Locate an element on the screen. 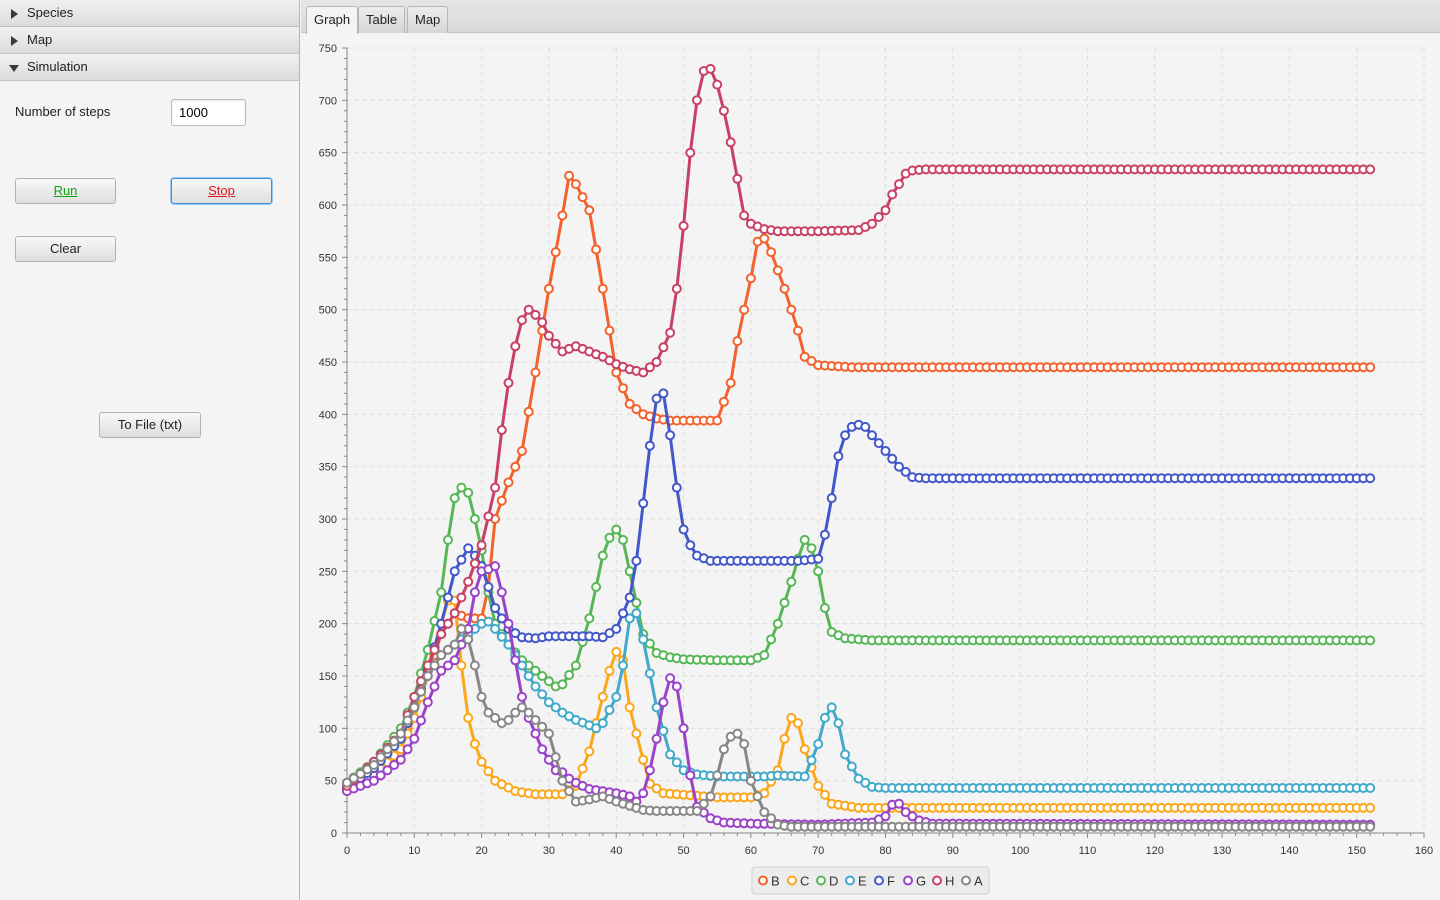  x-tick-label: 0 is located at coordinates (347, 851).